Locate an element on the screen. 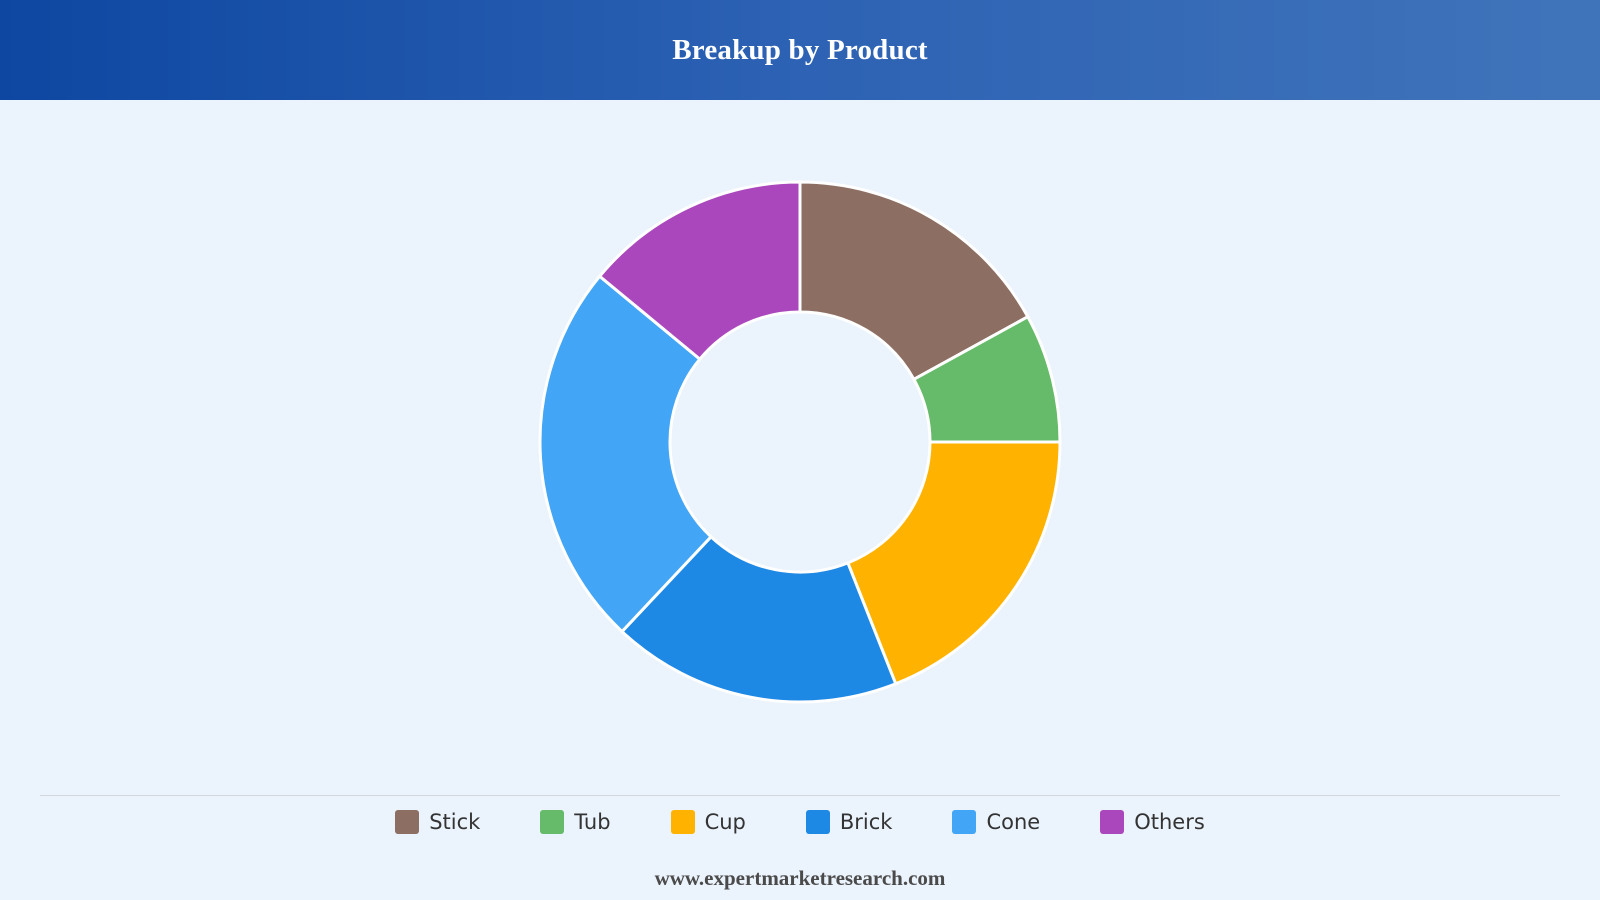  legend-label-tub: Tub is located at coordinates (592, 822).